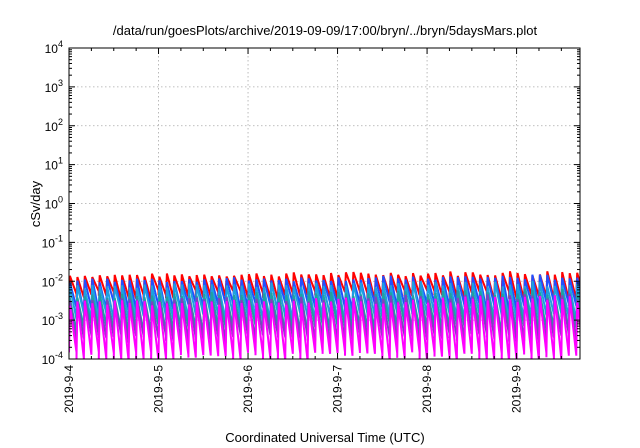  Describe the element at coordinates (427, 389) in the screenshot. I see `x-tick-label: 2019-9-8` at that location.